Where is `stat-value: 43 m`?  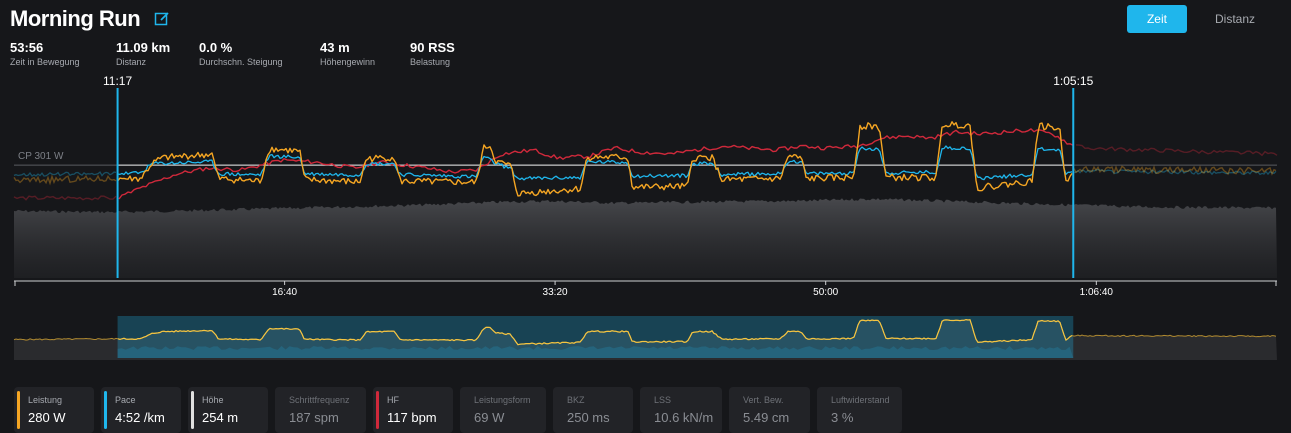 stat-value: 43 m is located at coordinates (335, 47).